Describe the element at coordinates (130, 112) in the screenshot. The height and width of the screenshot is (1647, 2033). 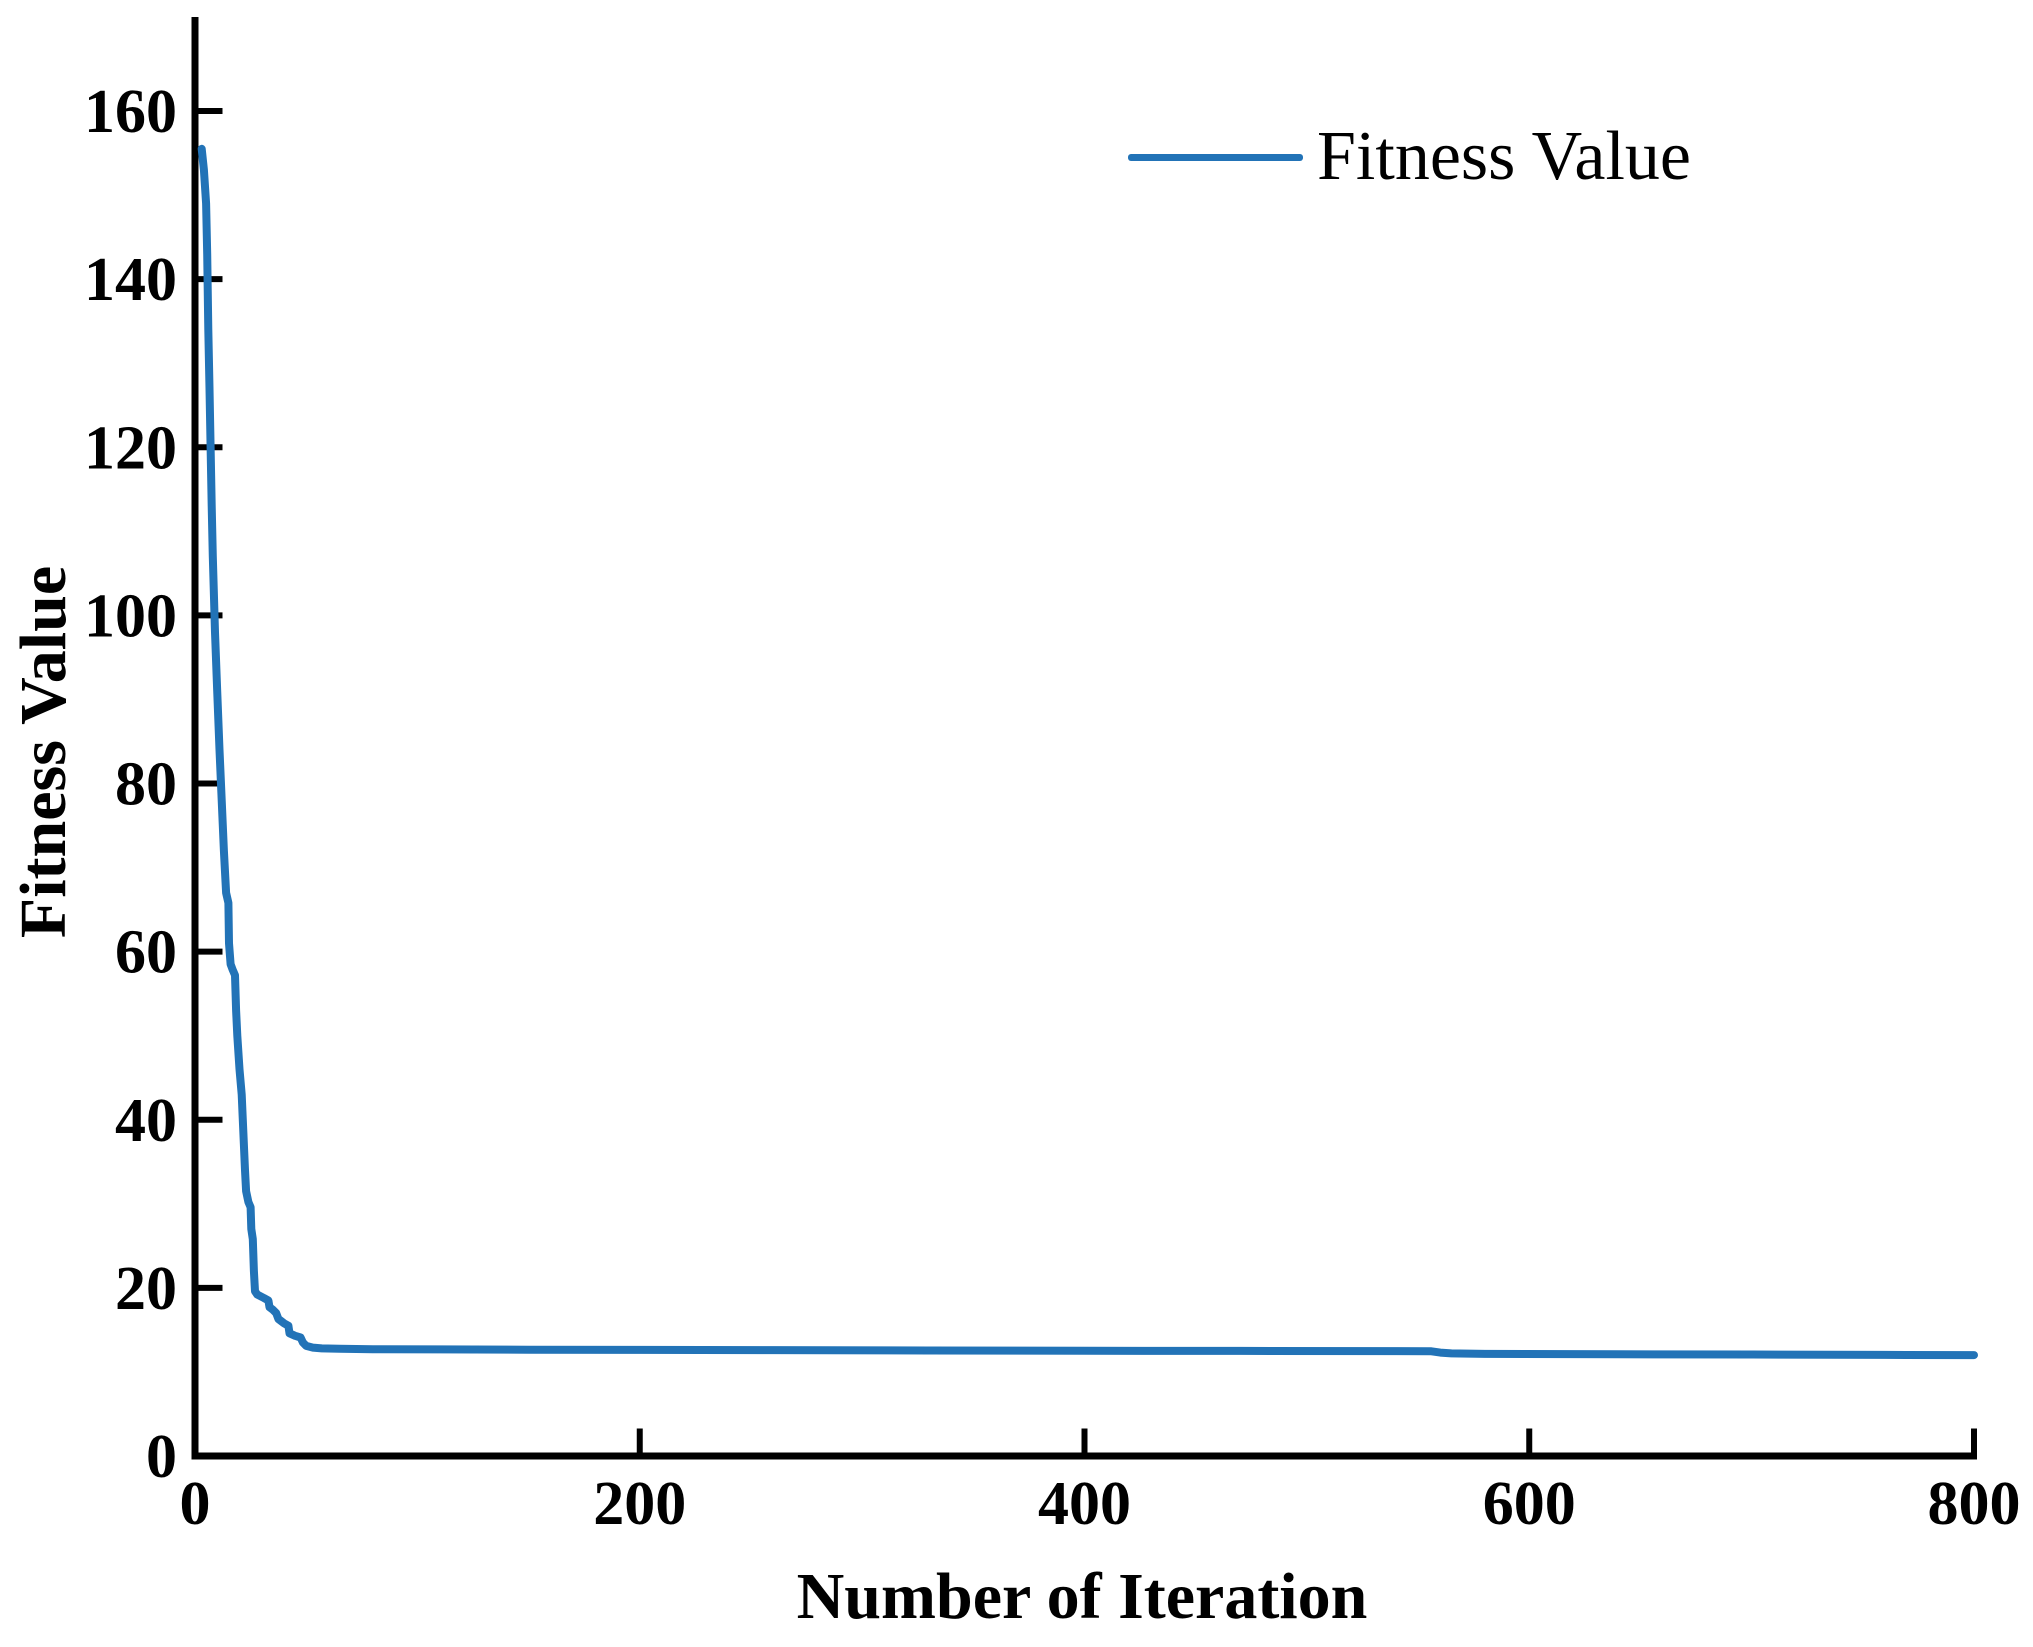
I see `y-tick-label: 160` at that location.